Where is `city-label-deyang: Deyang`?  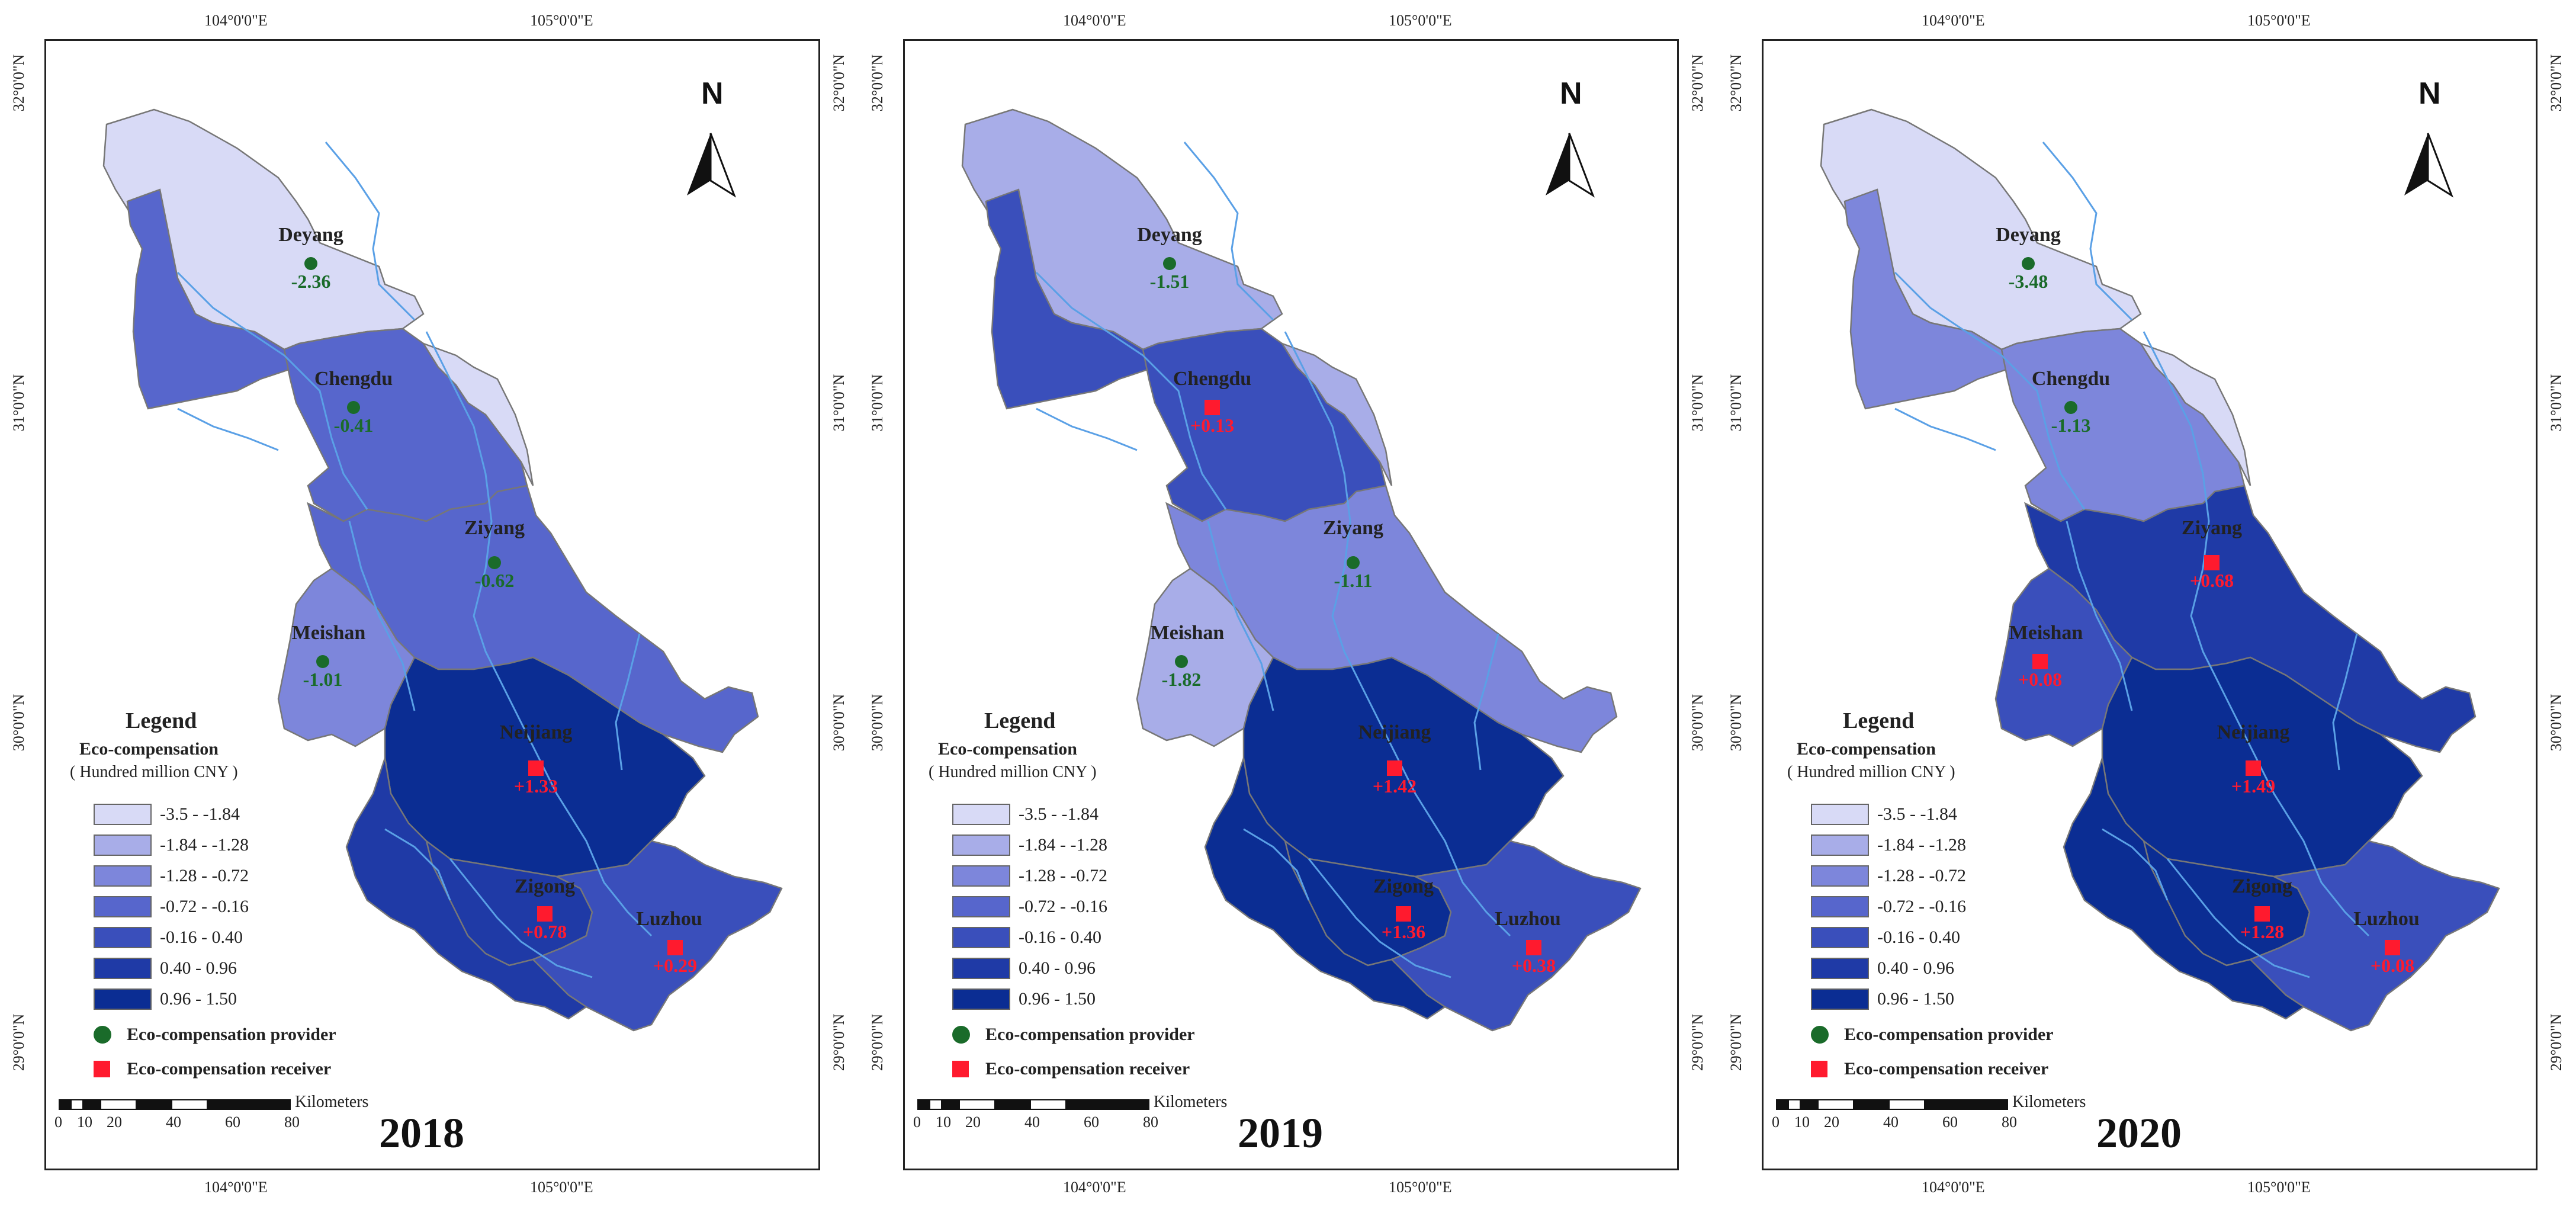 city-label-deyang: Deyang is located at coordinates (2028, 235).